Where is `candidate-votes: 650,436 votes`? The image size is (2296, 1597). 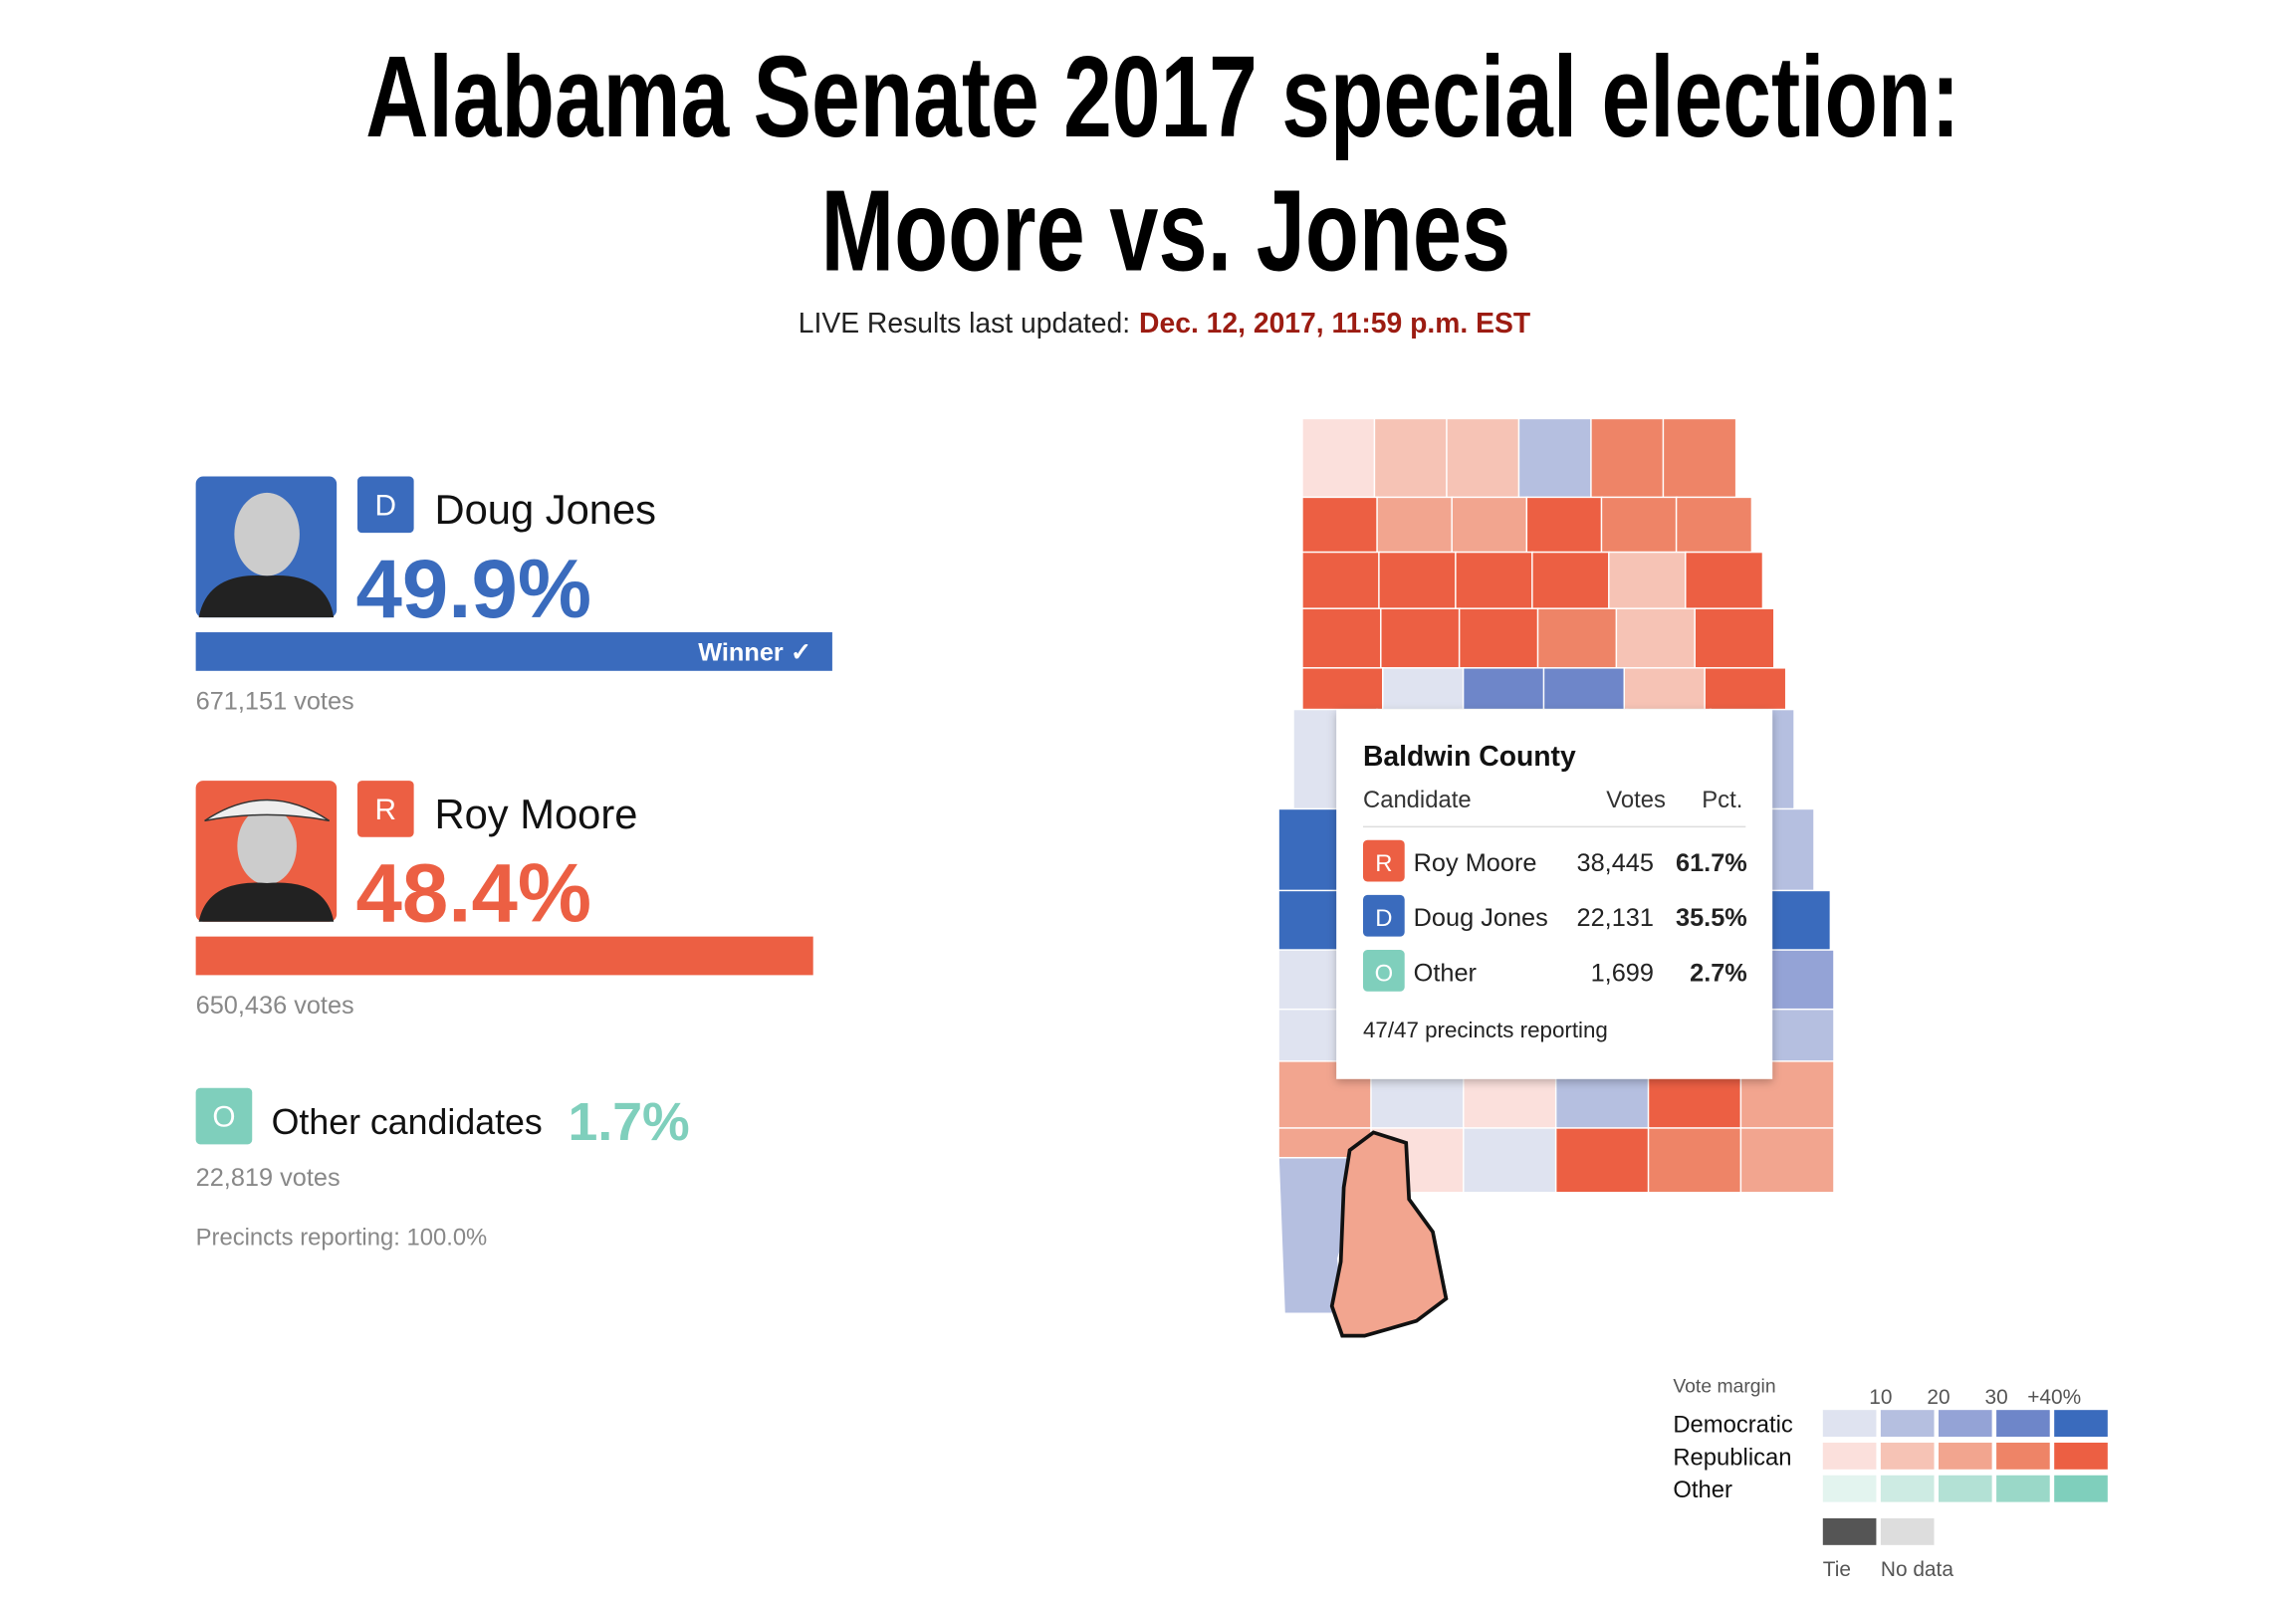
candidate-votes: 650,436 votes is located at coordinates (275, 1006).